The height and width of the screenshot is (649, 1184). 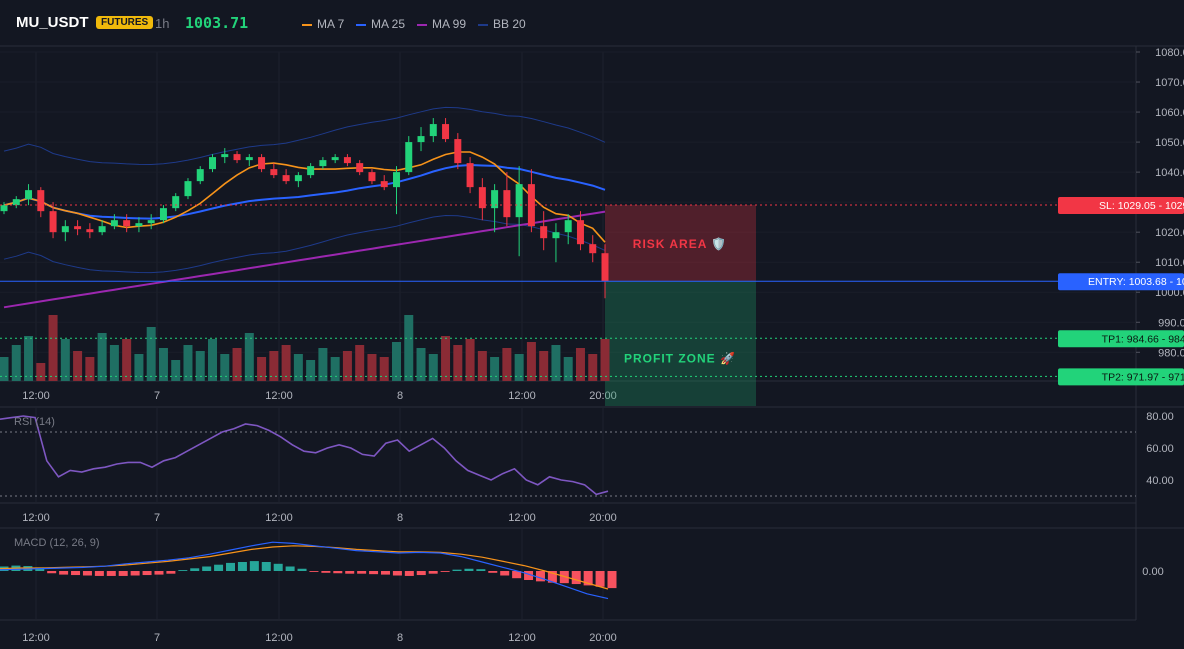 What do you see at coordinates (52, 22) in the screenshot?
I see `symbol-name: MU_USDT` at bounding box center [52, 22].